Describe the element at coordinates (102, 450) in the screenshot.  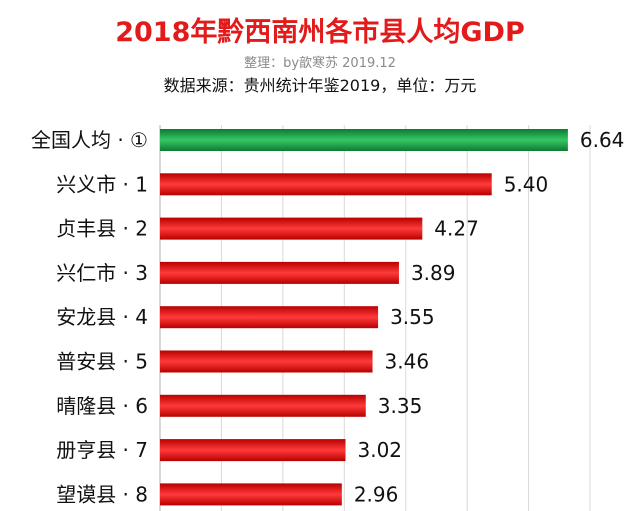
I see `category-label: 册亨县 · 7` at that location.